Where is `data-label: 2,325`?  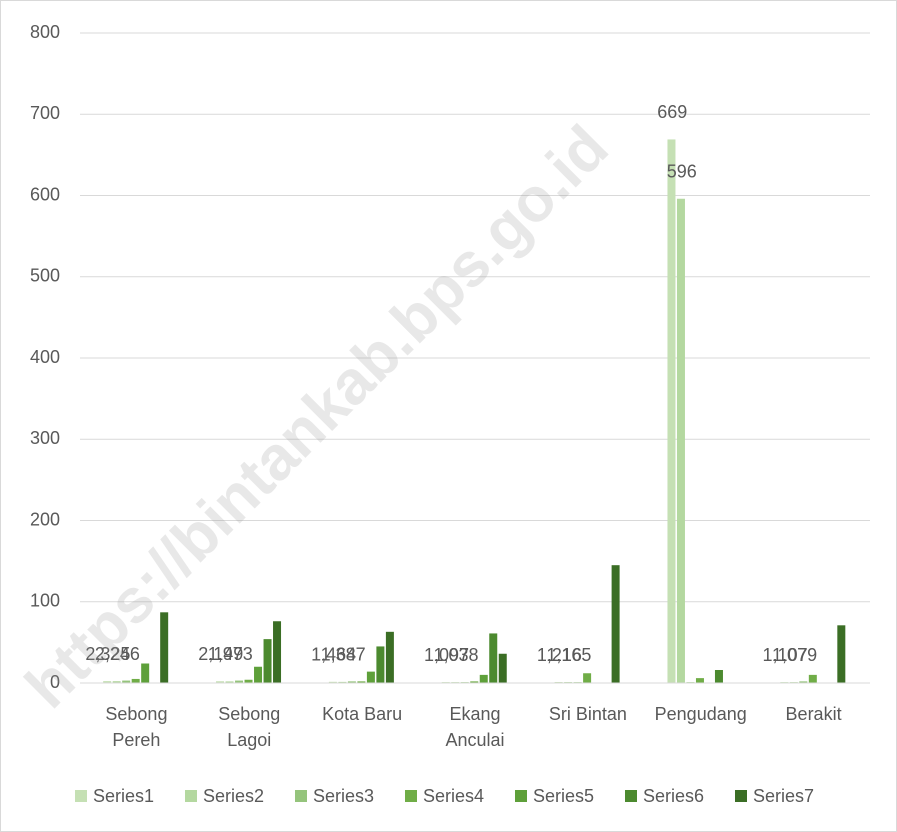
data-label: 2,325 is located at coordinates (107, 654).